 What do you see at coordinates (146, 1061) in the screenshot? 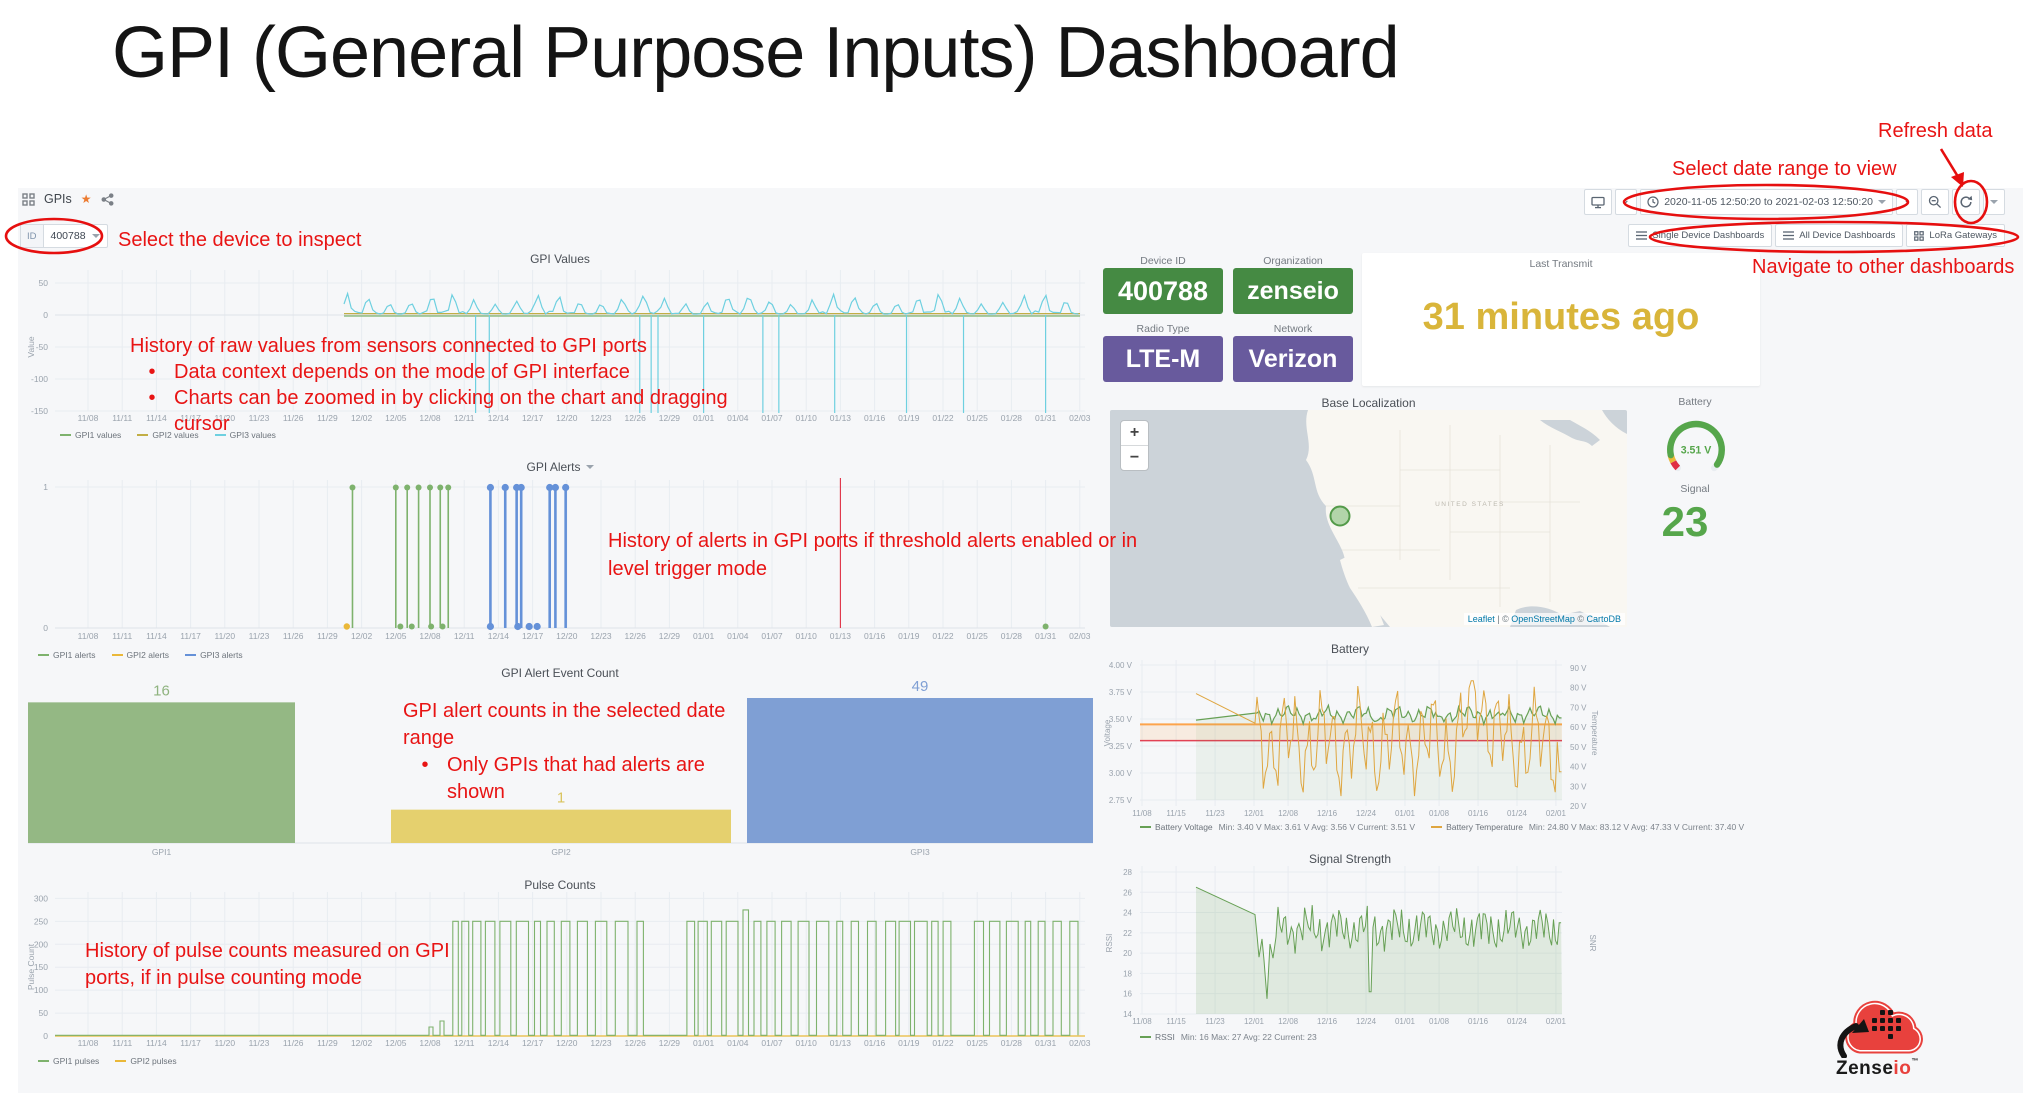
I see `legend-item: GPI2 pulses` at bounding box center [146, 1061].